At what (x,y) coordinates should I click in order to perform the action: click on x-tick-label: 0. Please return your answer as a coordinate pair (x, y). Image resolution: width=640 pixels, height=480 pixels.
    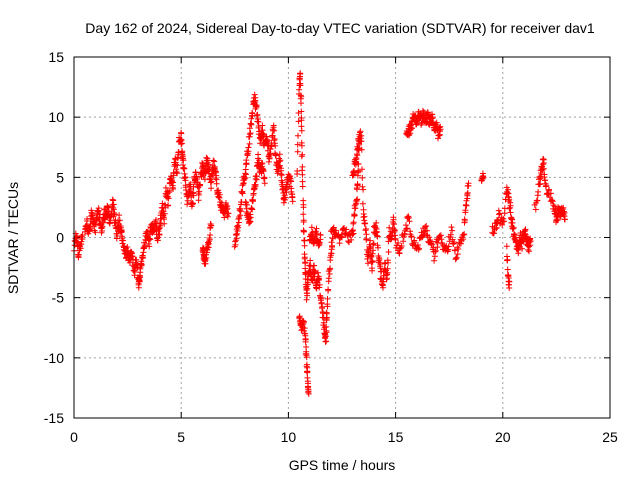
    Looking at the image, I should click on (74, 437).